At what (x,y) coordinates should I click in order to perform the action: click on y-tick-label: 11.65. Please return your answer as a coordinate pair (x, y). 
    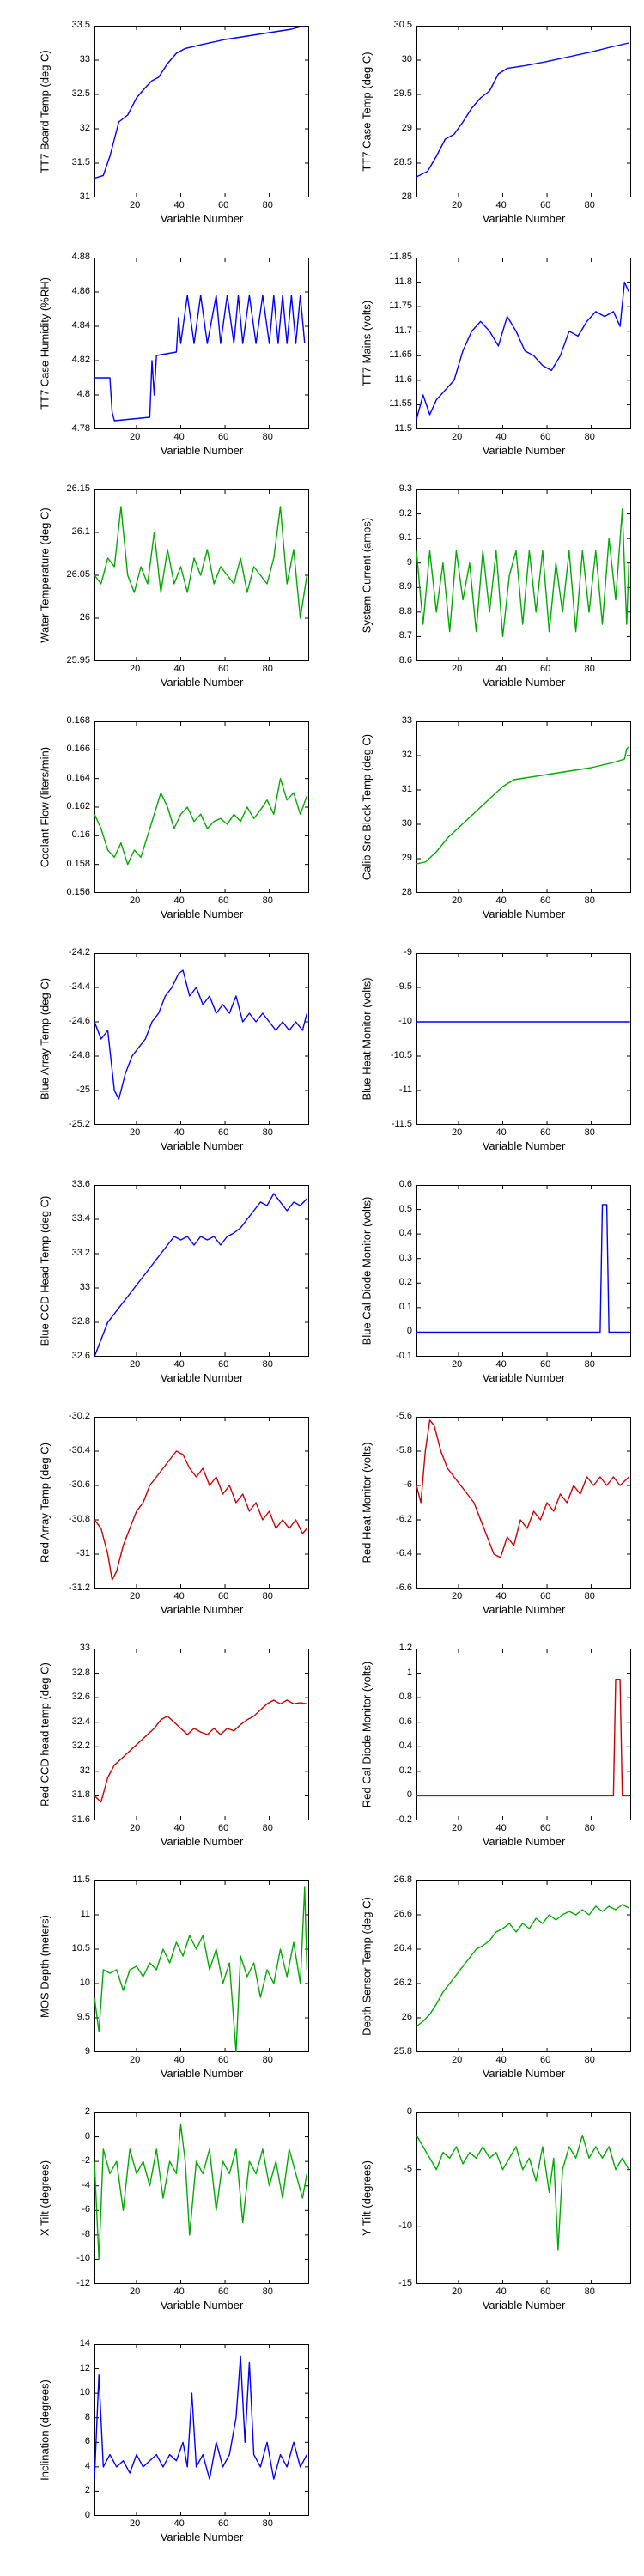
    Looking at the image, I should click on (400, 355).